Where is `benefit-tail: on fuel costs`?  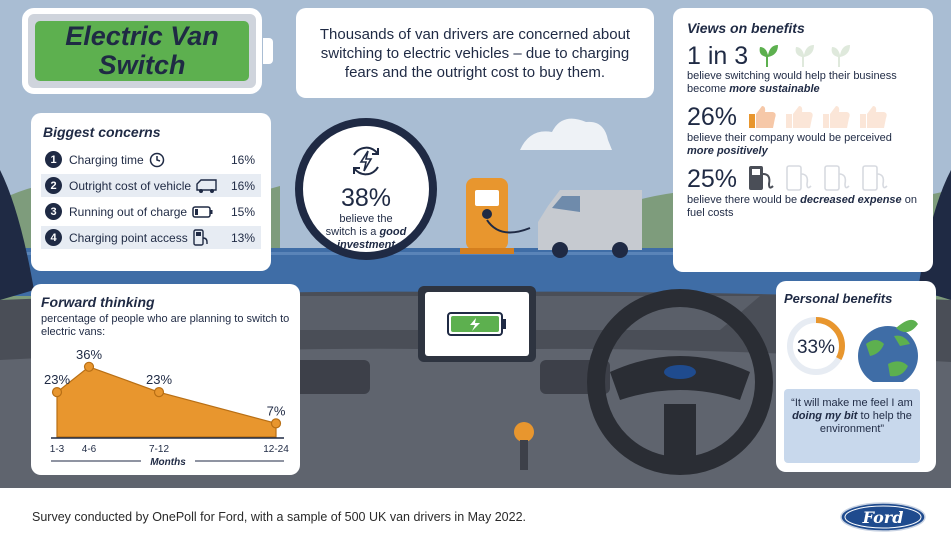 benefit-tail: on fuel costs is located at coordinates (802, 206).